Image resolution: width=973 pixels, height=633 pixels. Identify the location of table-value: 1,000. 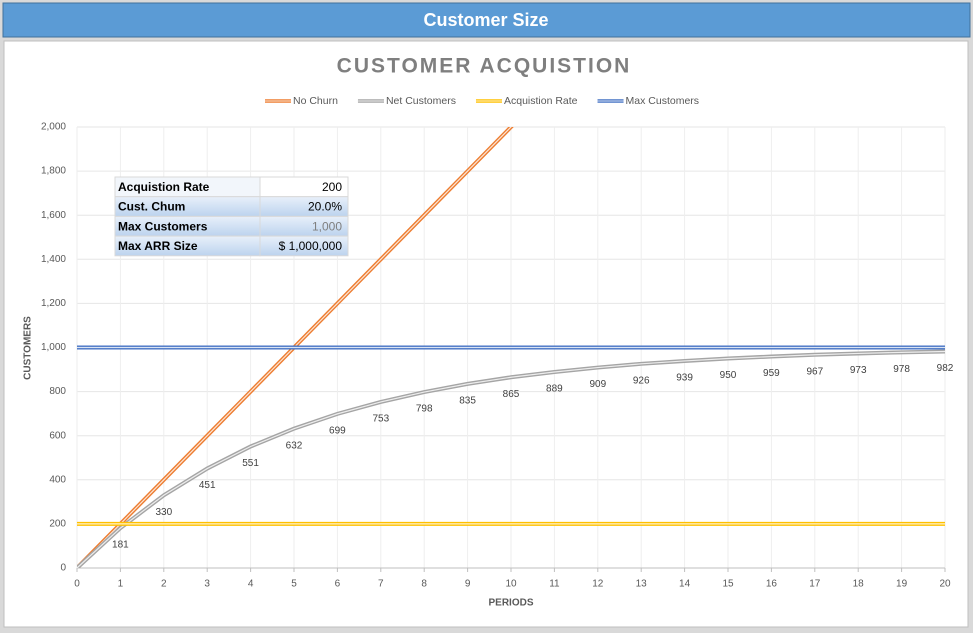
(327, 226).